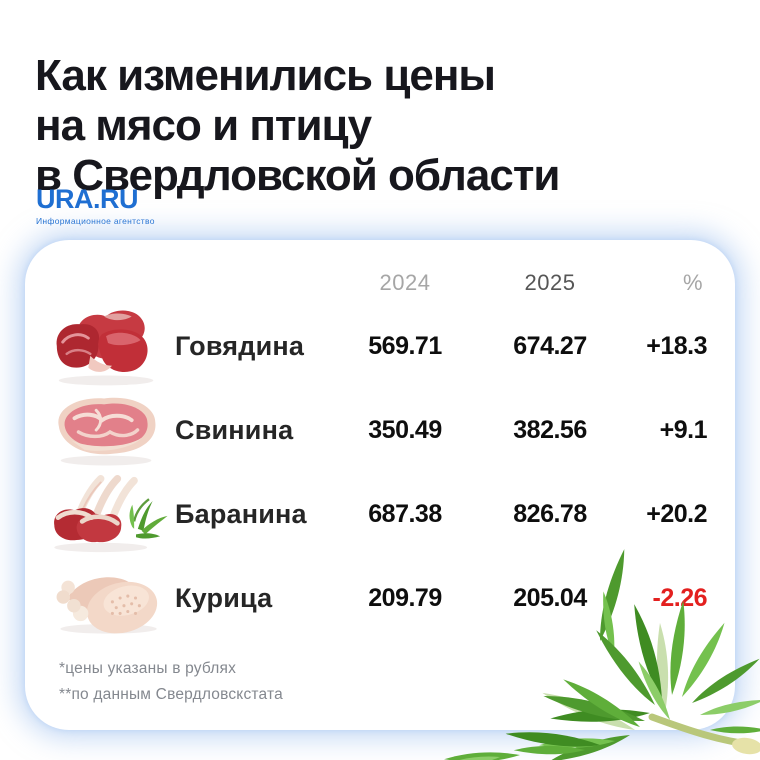 The width and height of the screenshot is (760, 760). I want to click on price-2024: 350.49, so click(405, 429).